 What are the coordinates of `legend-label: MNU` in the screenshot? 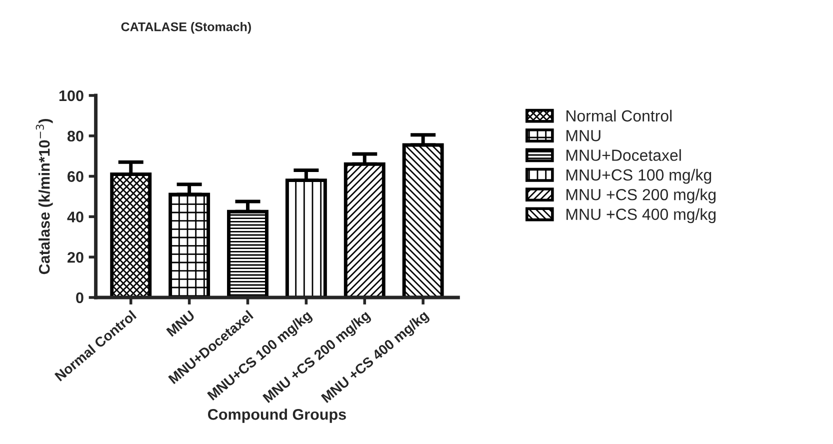 It's located at (583, 136).